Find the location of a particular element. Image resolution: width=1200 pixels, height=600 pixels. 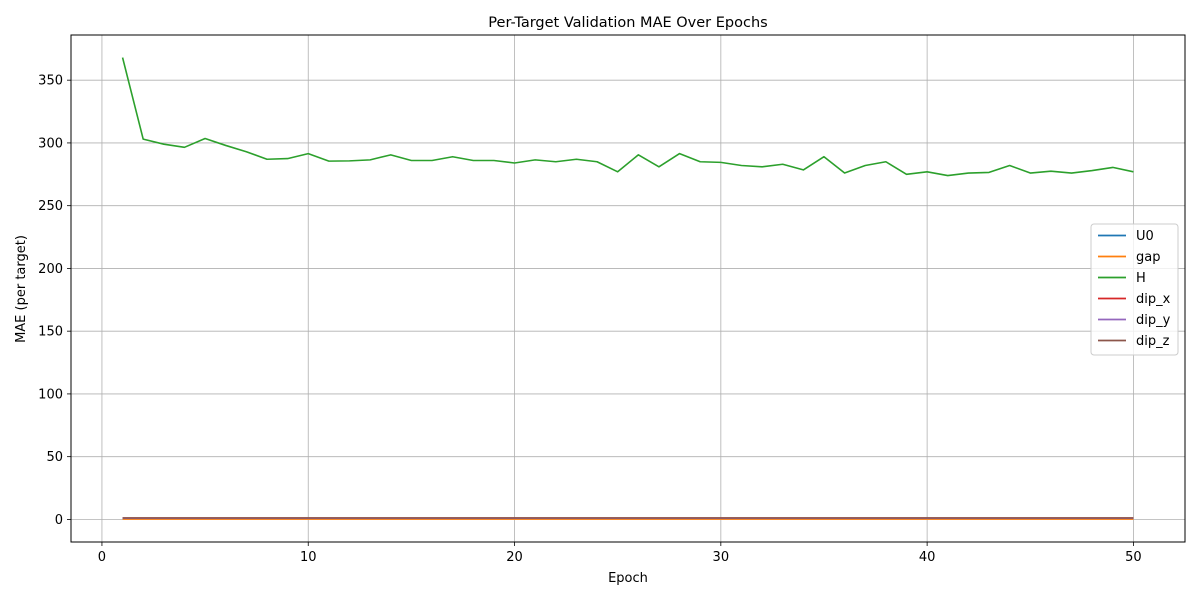

x-tick-label: 40 is located at coordinates (927, 557).